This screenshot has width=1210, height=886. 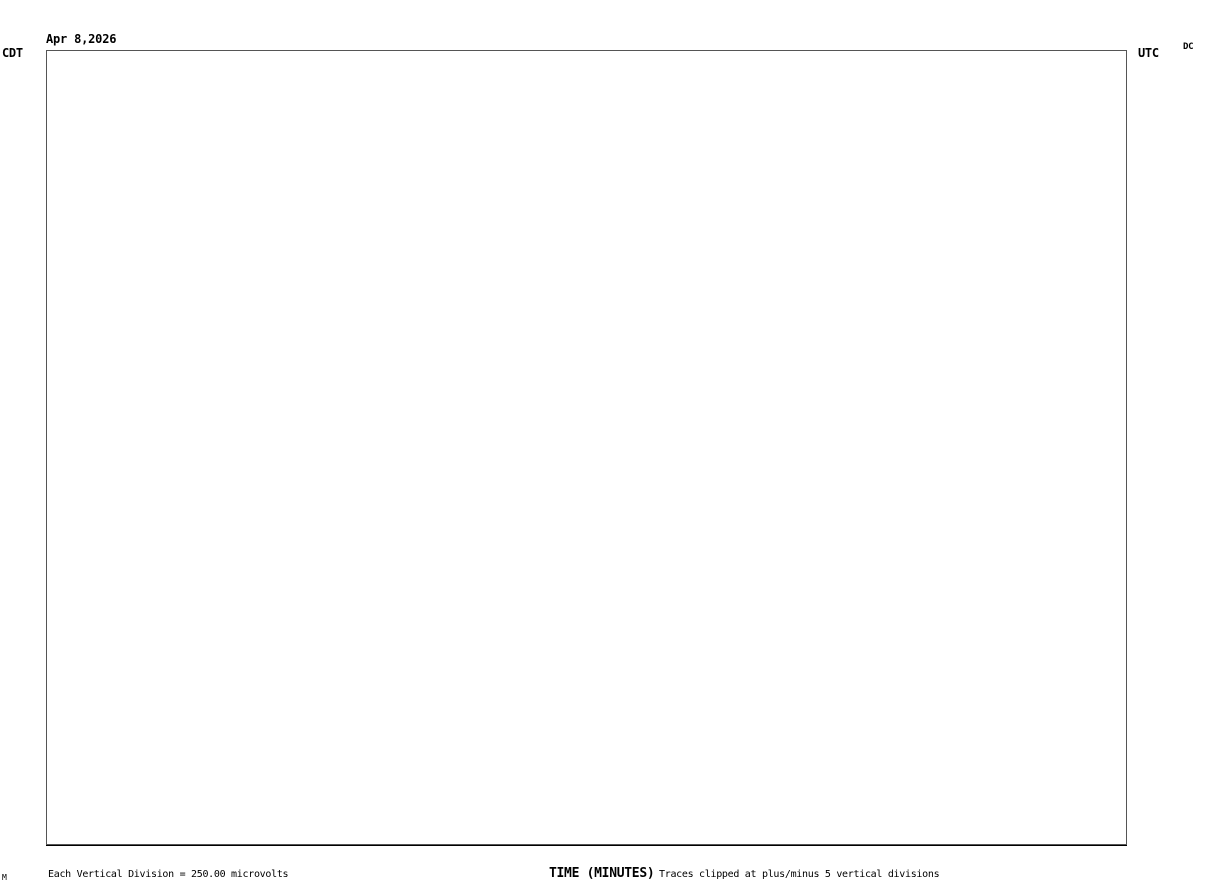 I want to click on right-timezone-label: UTC, so click(x=1148, y=53).